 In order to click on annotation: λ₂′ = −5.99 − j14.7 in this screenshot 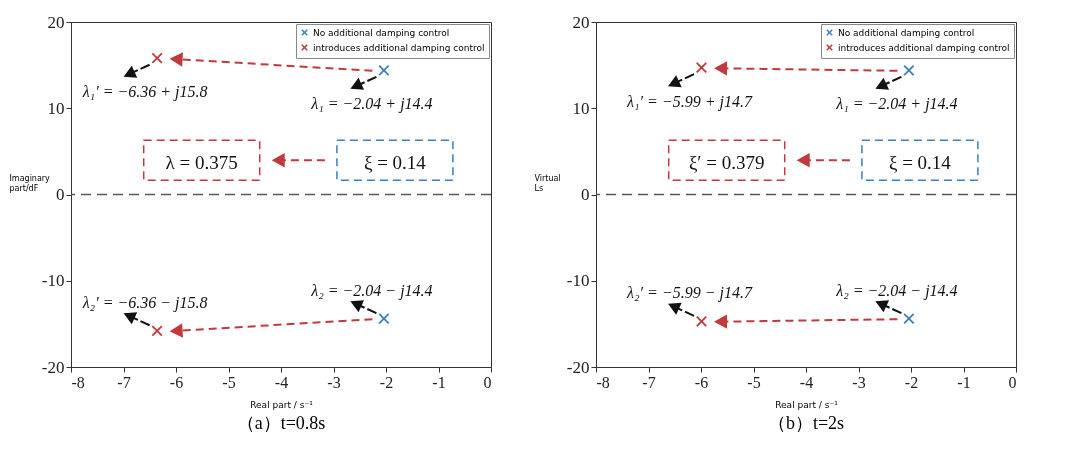, I will do `click(689, 293)`.